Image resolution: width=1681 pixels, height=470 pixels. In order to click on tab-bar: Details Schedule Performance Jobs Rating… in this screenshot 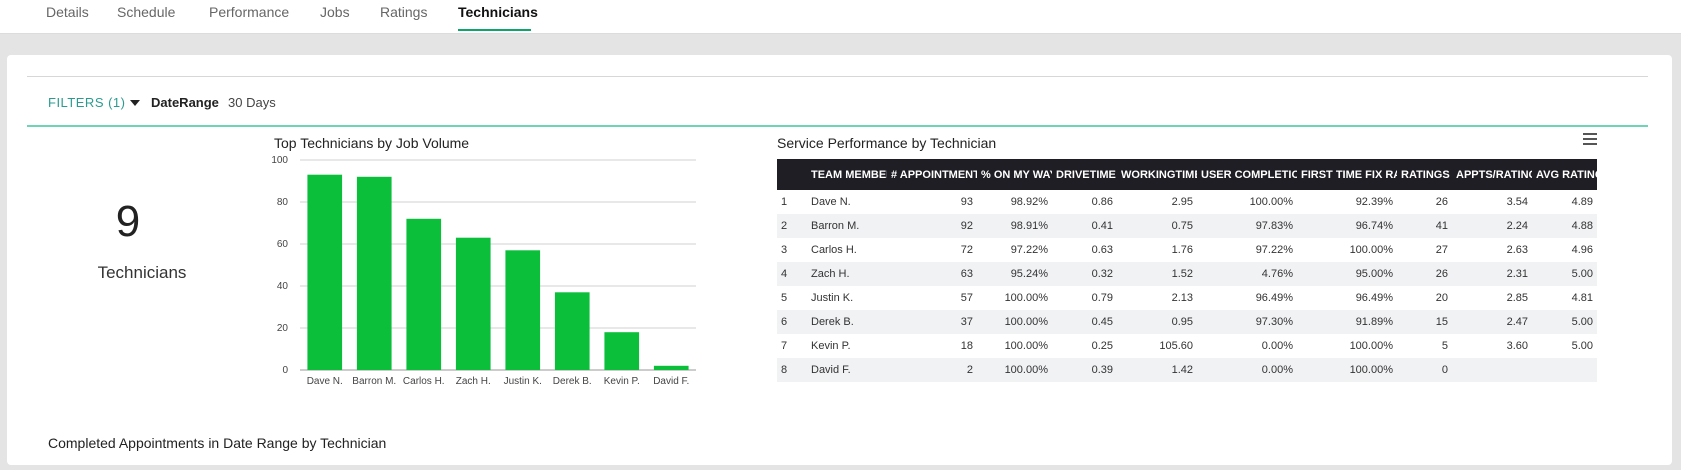, I will do `click(840, 17)`.